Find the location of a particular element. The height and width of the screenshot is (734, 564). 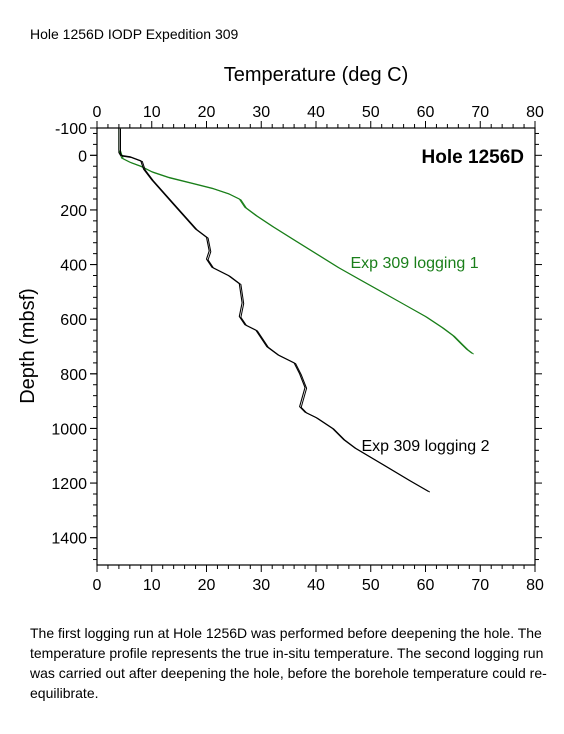

y-tick-label: 600 is located at coordinates (73, 320).